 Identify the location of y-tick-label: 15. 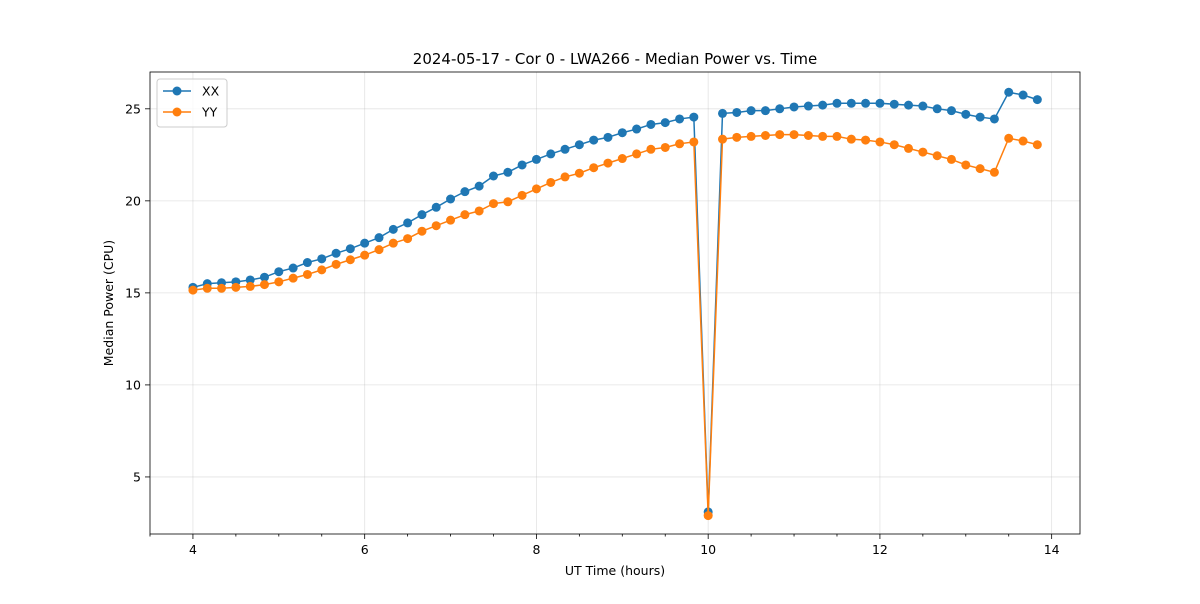
(133, 292).